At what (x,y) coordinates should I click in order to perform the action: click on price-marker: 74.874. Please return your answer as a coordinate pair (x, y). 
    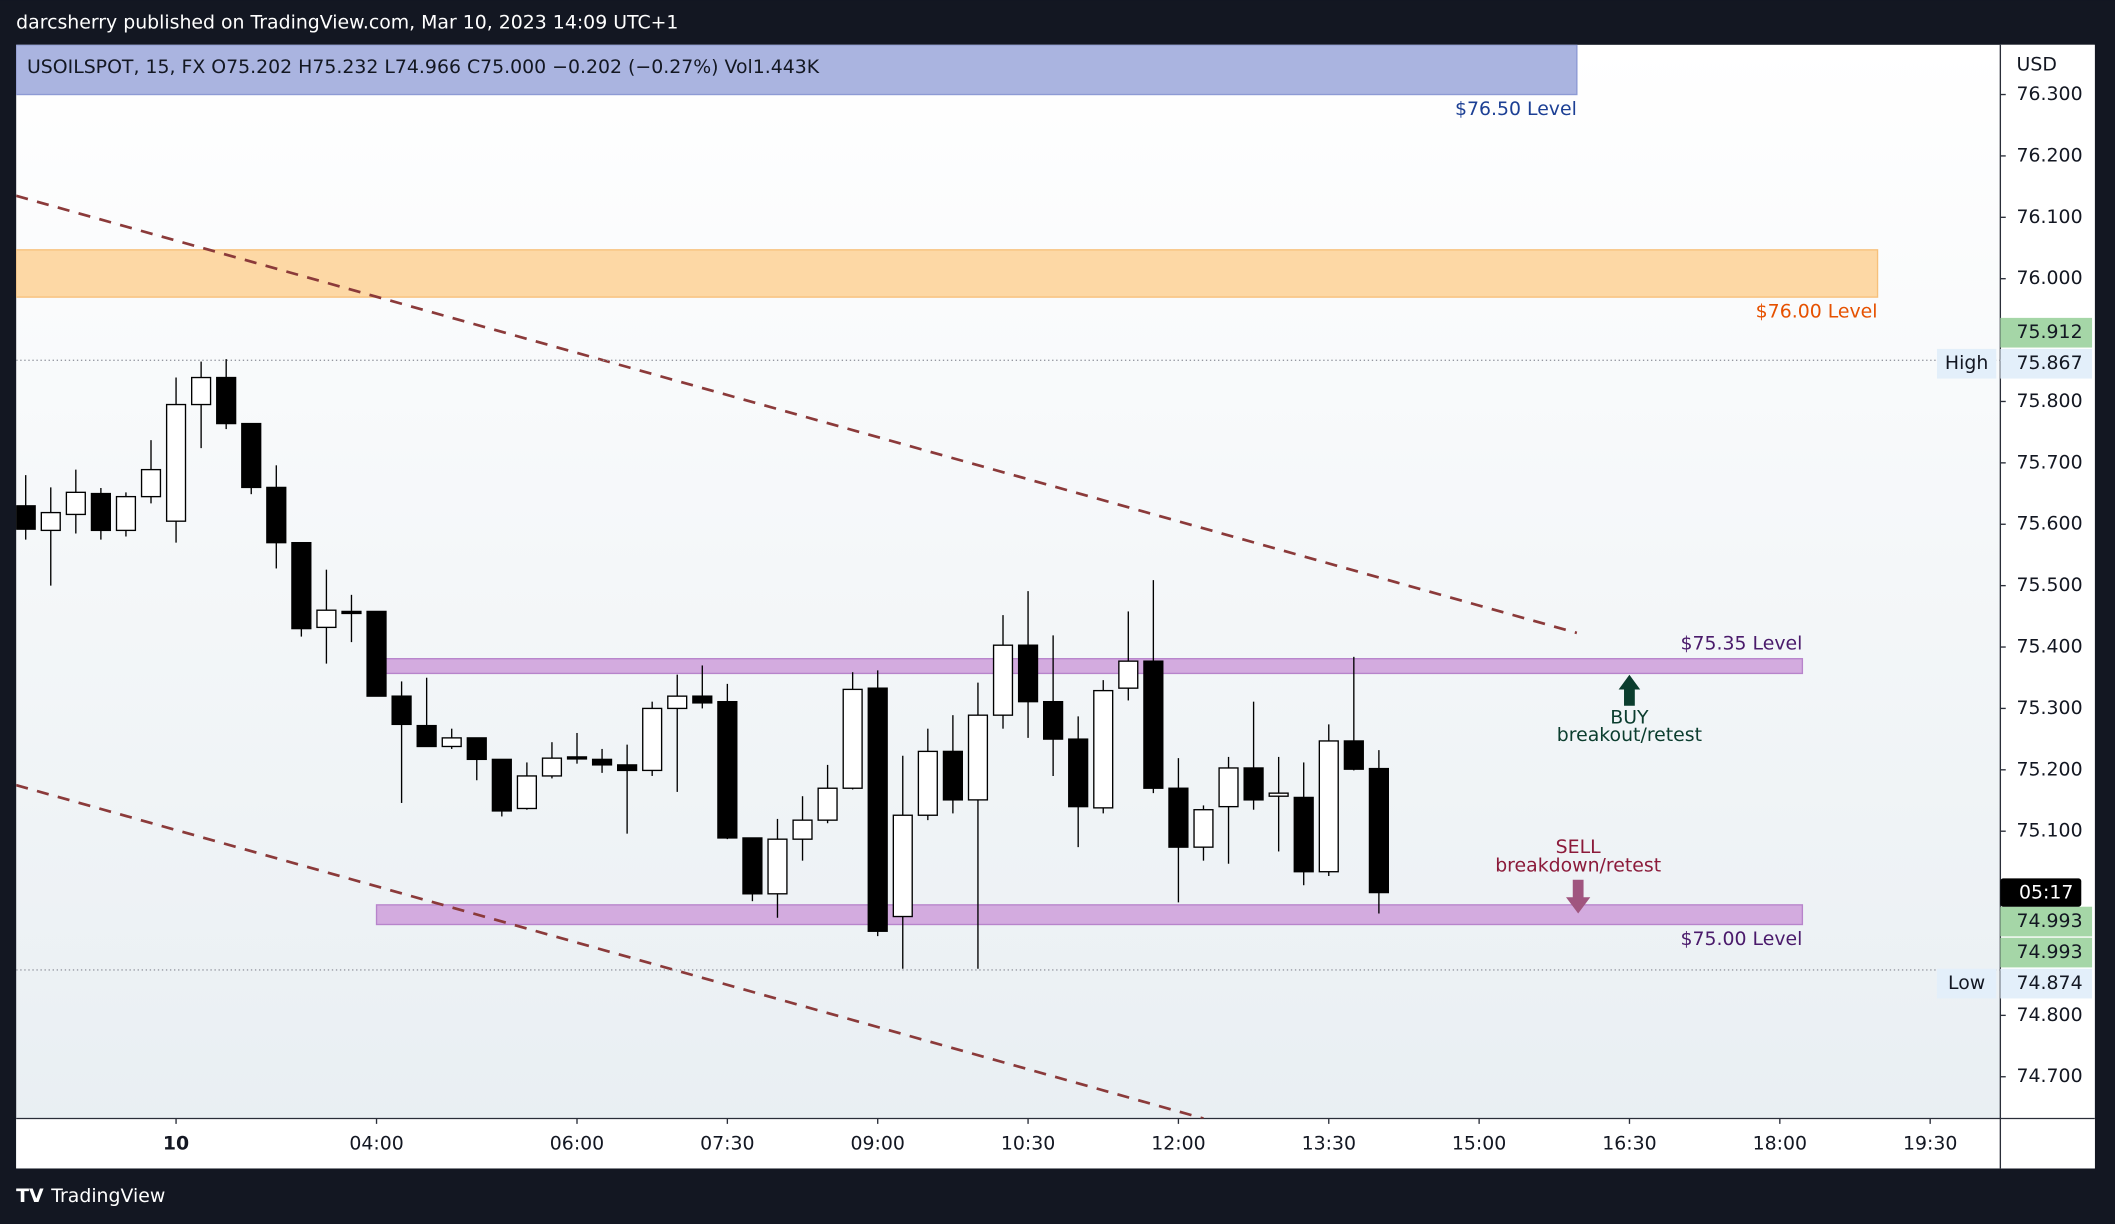
    Looking at the image, I should click on (2050, 983).